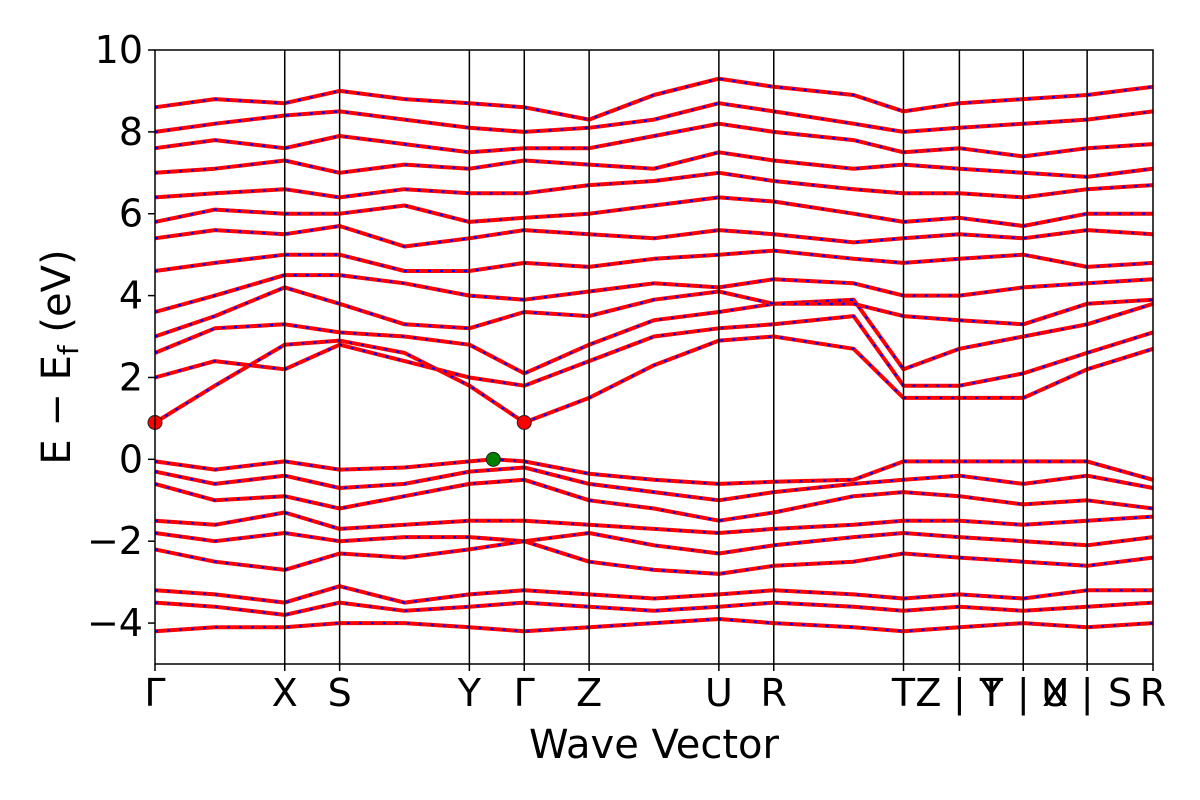  I want to click on y-axis-label: E − Ef (eV), so click(59, 356).